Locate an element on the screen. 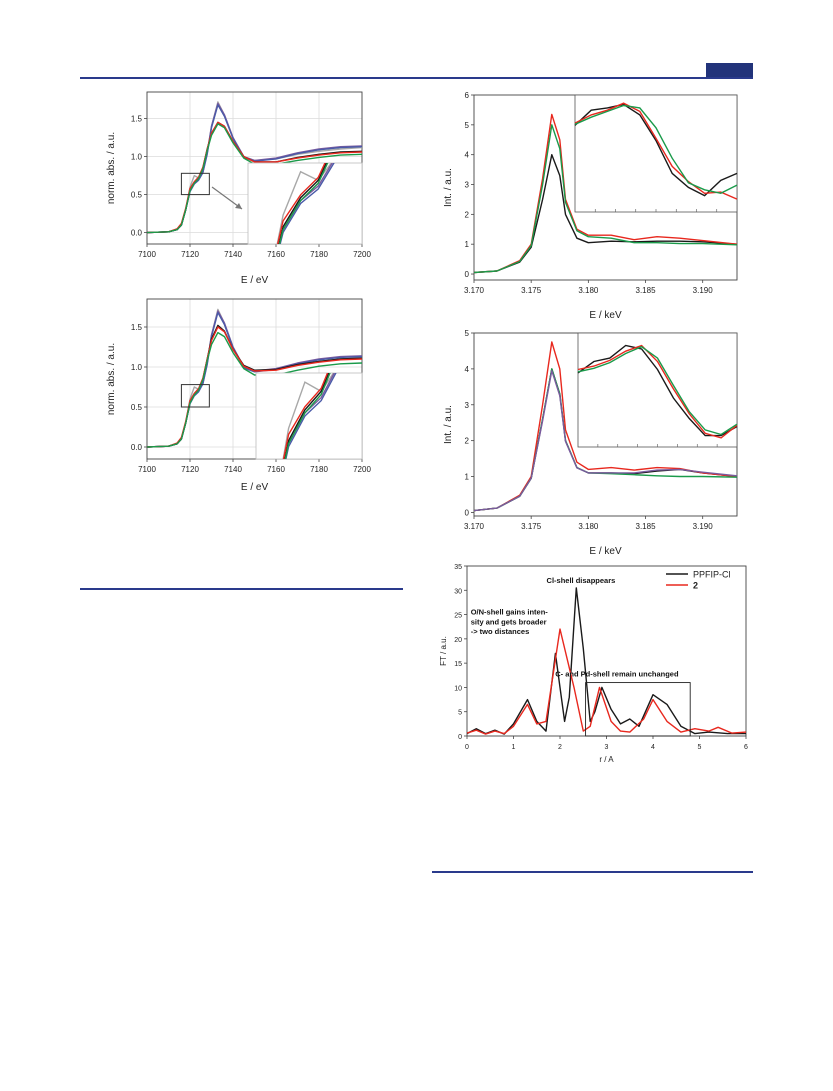  annotation-text: sity and gets broader is located at coordinates (509, 621).